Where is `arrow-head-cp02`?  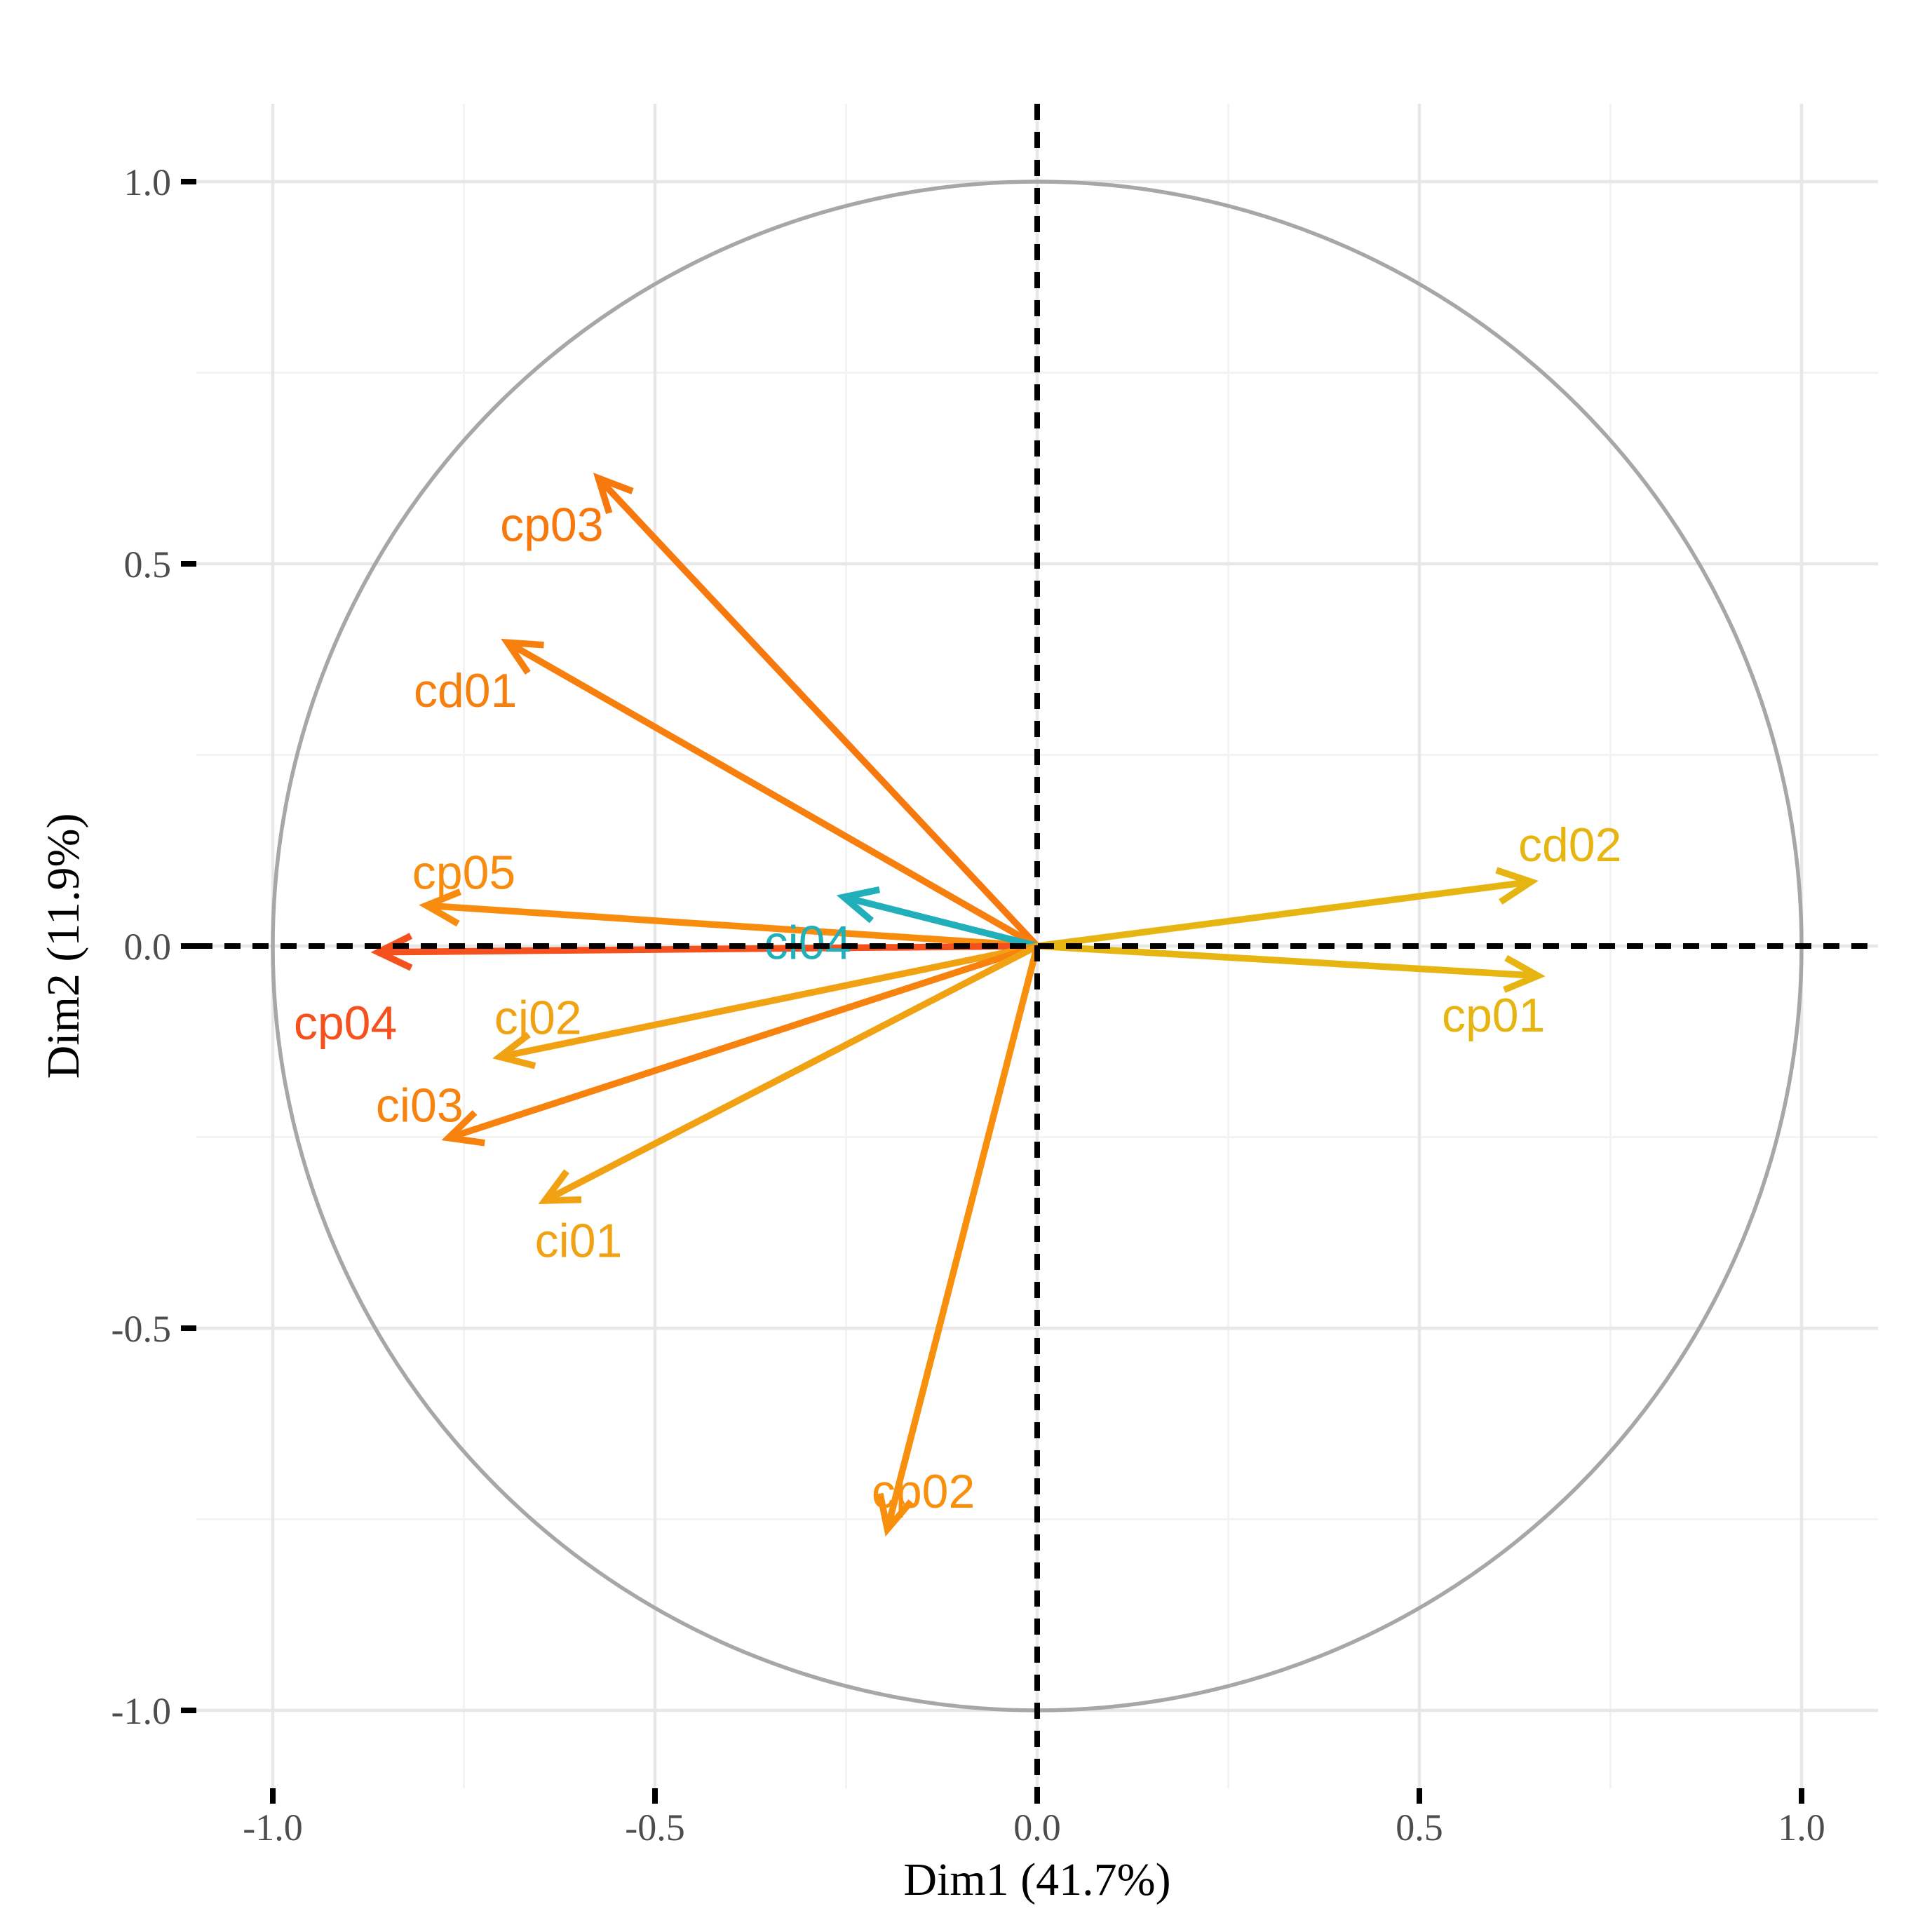 arrow-head-cp02 is located at coordinates (895, 1514).